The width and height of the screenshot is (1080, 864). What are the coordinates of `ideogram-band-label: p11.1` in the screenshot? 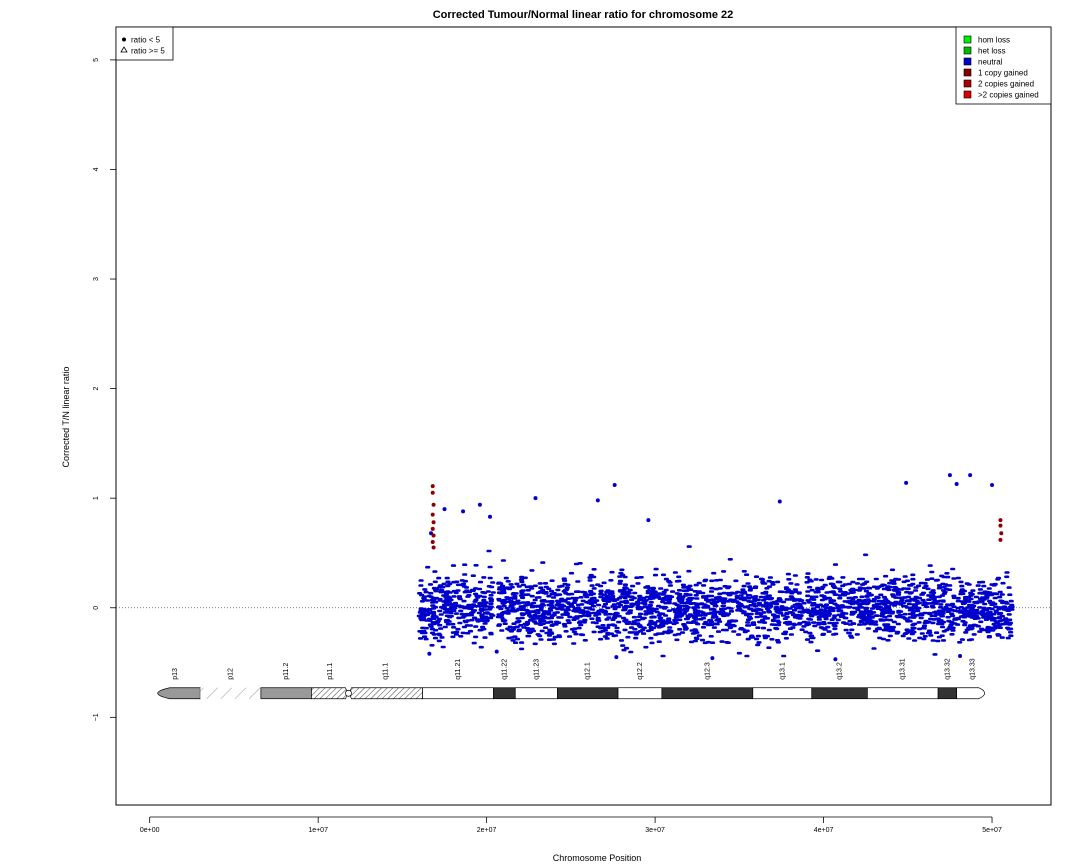 It's located at (330, 671).